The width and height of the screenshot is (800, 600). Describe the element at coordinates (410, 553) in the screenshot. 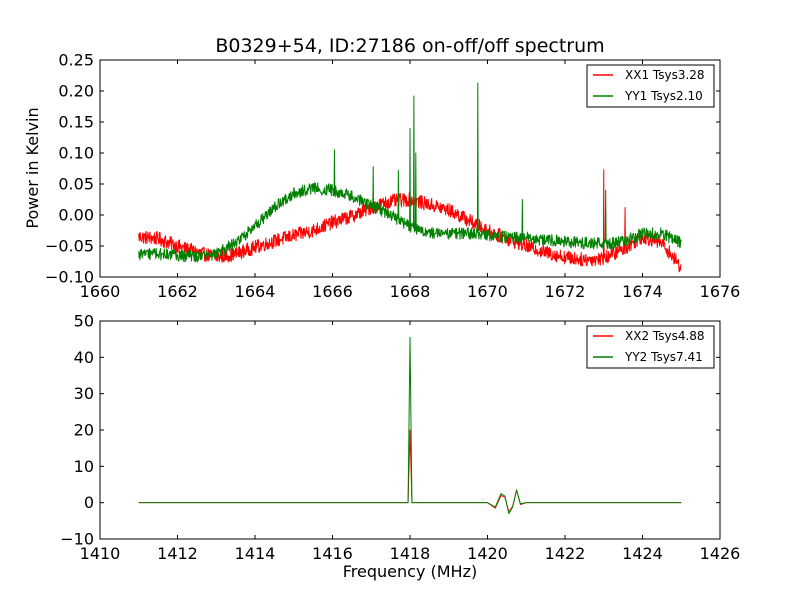

I see `x-tick-label: 1418` at that location.